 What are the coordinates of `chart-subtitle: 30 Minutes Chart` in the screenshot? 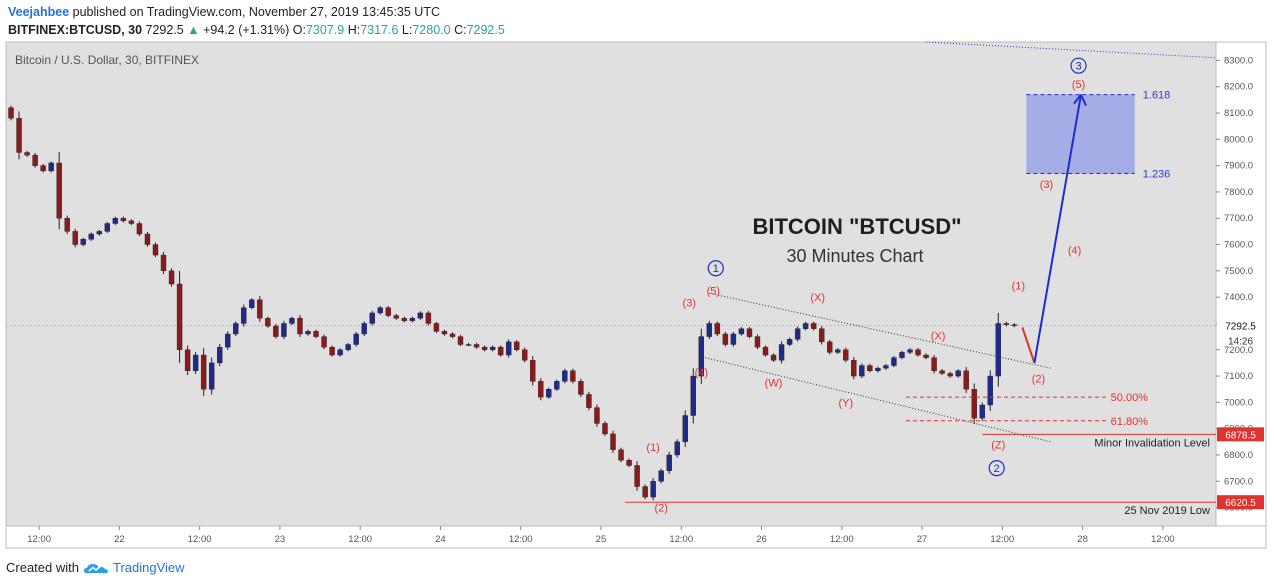 It's located at (854, 256).